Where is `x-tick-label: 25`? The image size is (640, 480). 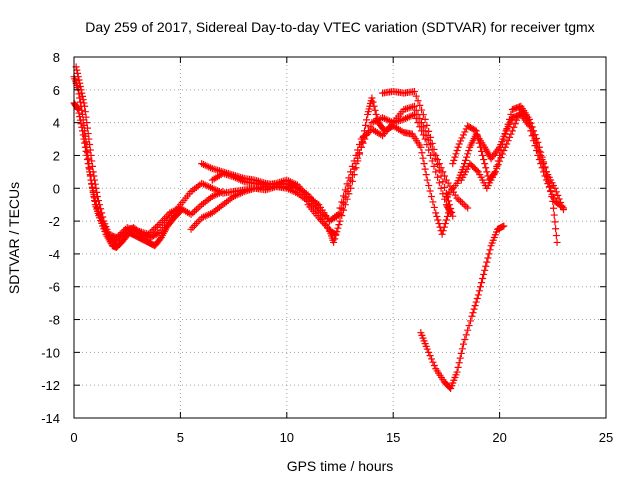
x-tick-label: 25 is located at coordinates (606, 437).